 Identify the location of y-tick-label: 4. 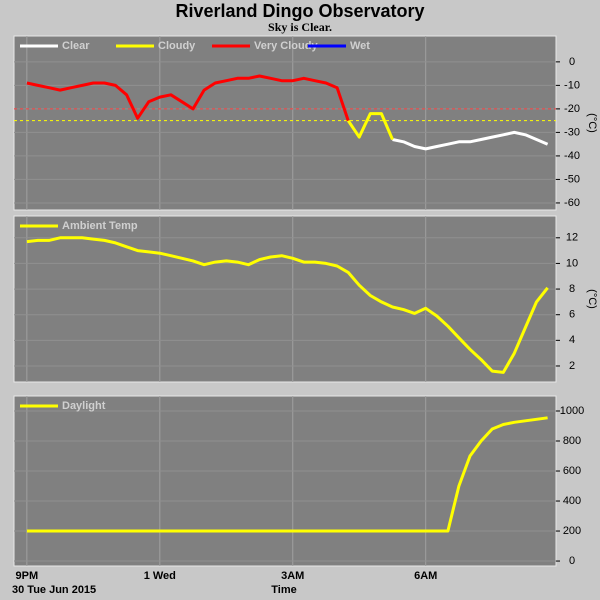
(572, 340).